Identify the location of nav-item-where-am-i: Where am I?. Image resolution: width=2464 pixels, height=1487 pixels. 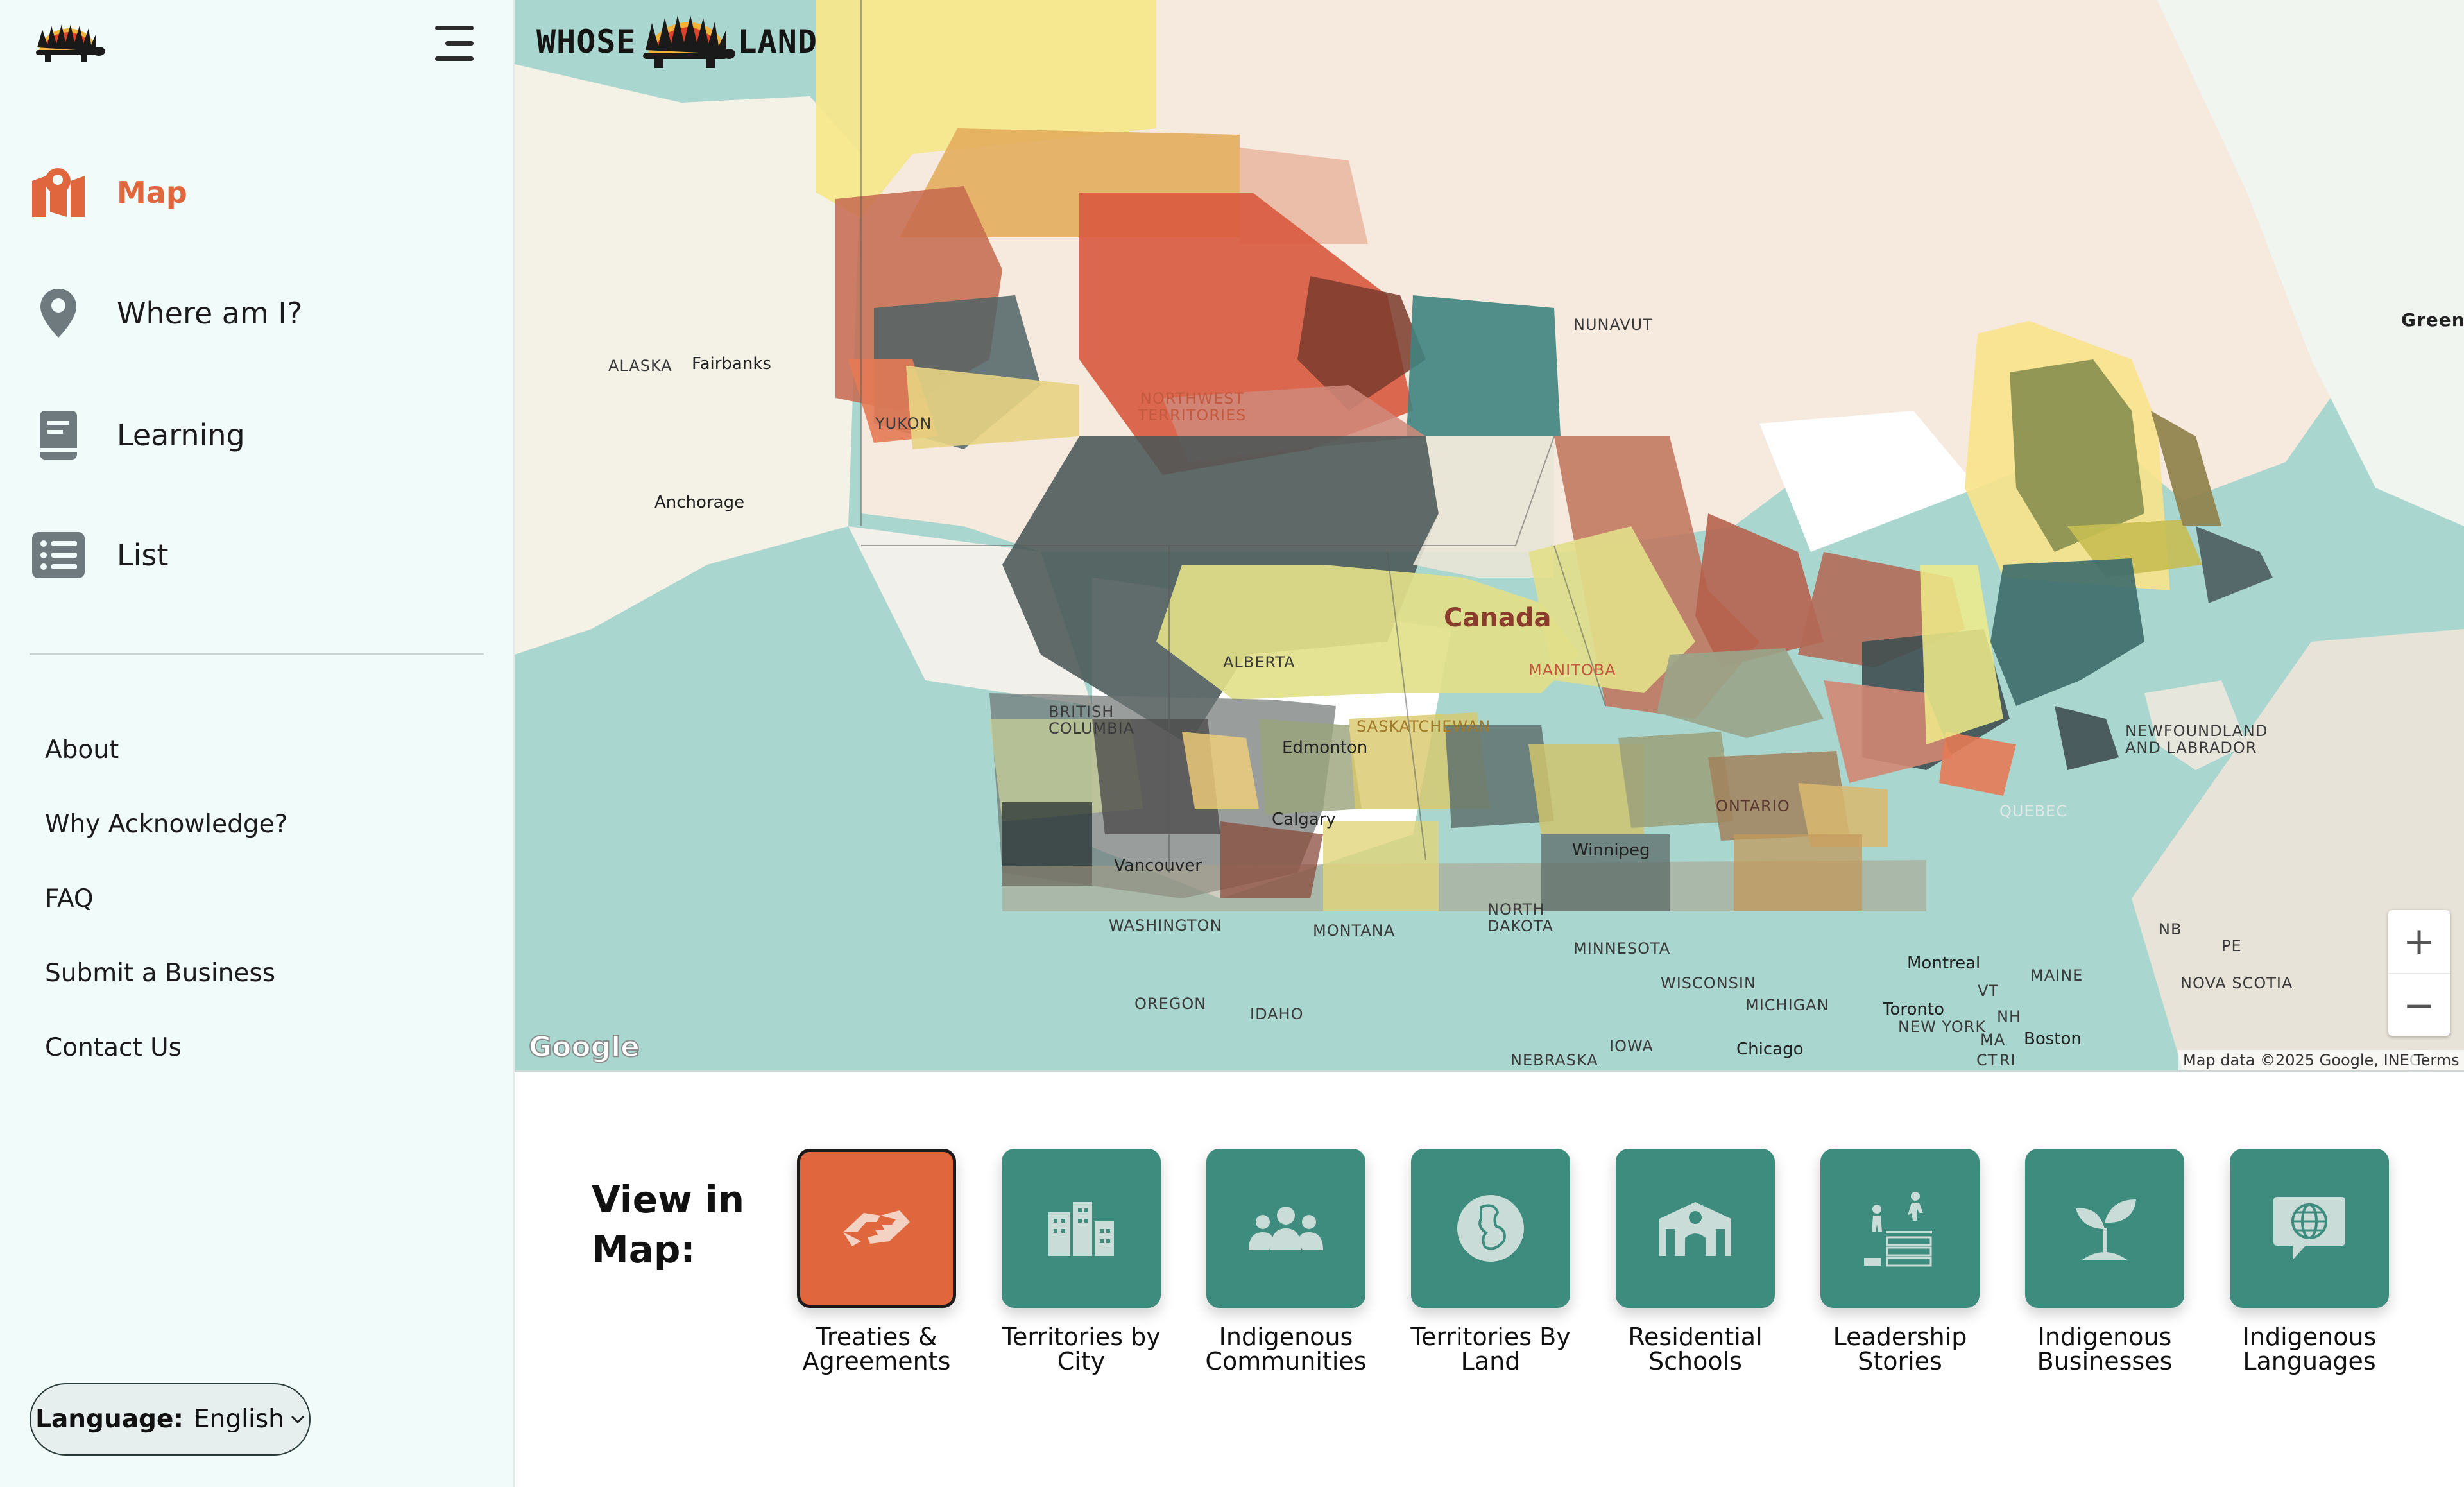
(255, 313).